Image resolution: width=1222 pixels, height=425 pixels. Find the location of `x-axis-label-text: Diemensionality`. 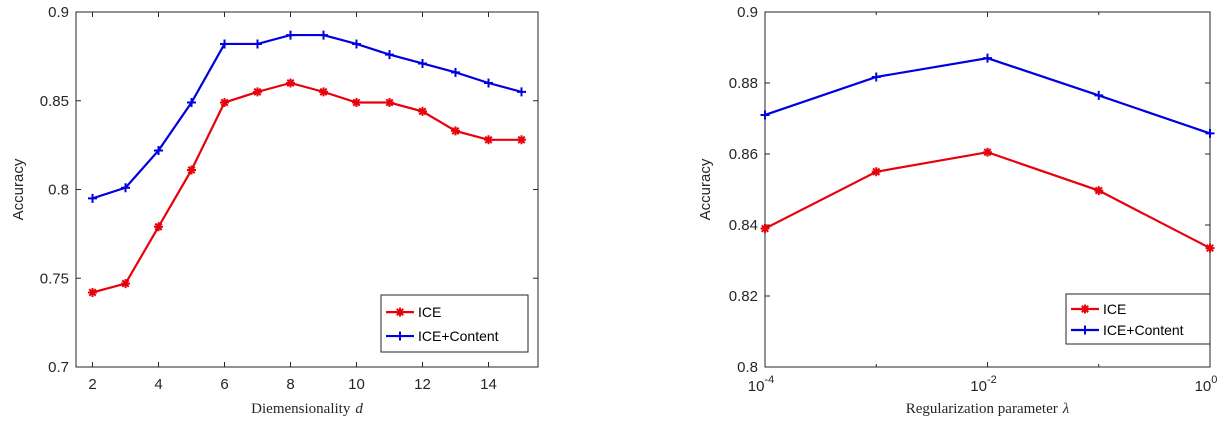

x-axis-label-text: Diemensionality is located at coordinates (301, 409).